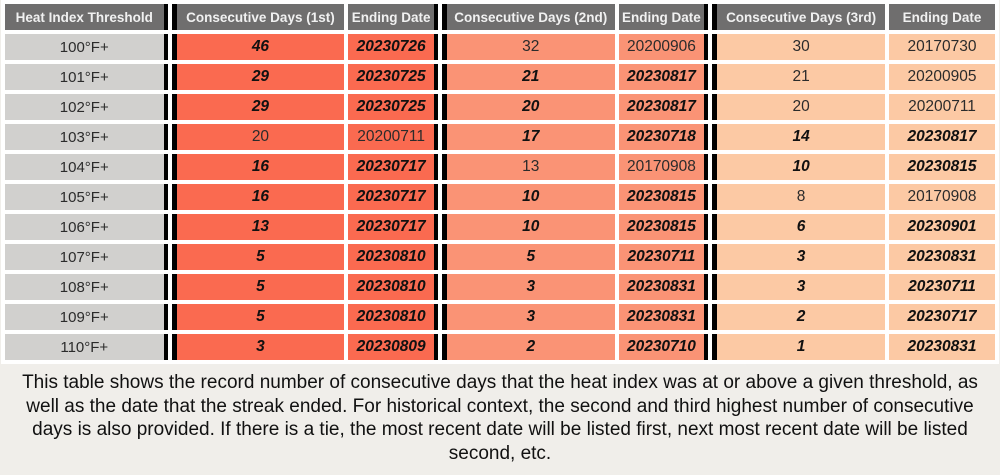 The image size is (1000, 475). I want to click on ending-date-2nd-cell: 20230718, so click(663, 137).